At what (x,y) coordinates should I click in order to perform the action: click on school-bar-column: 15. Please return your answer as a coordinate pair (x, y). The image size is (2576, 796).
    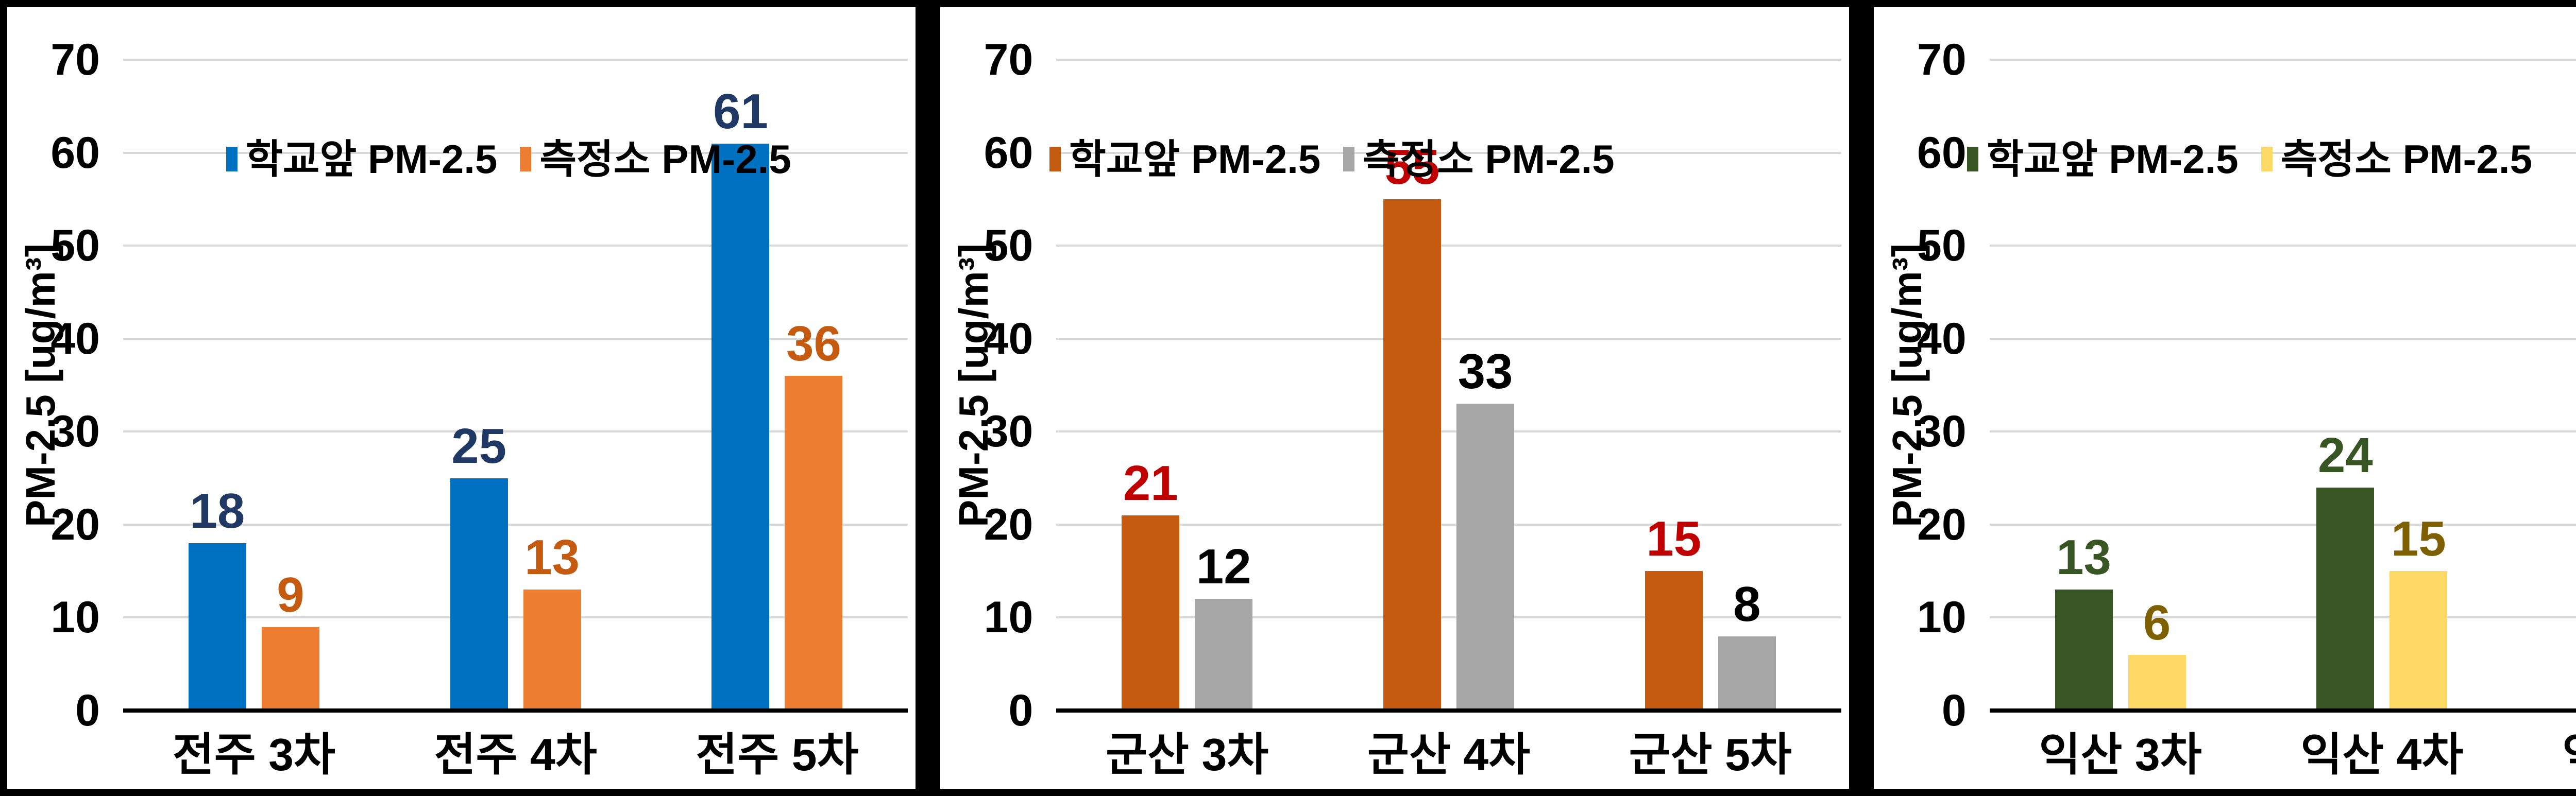
    Looking at the image, I should click on (1674, 385).